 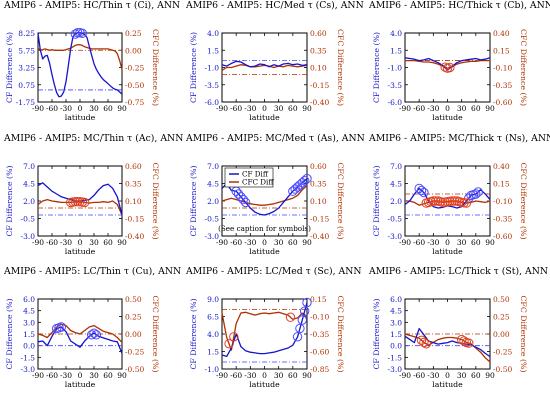 What do you see at coordinates (264, 228) in the screenshot?
I see `caption-note: (See caption for symbols)` at bounding box center [264, 228].